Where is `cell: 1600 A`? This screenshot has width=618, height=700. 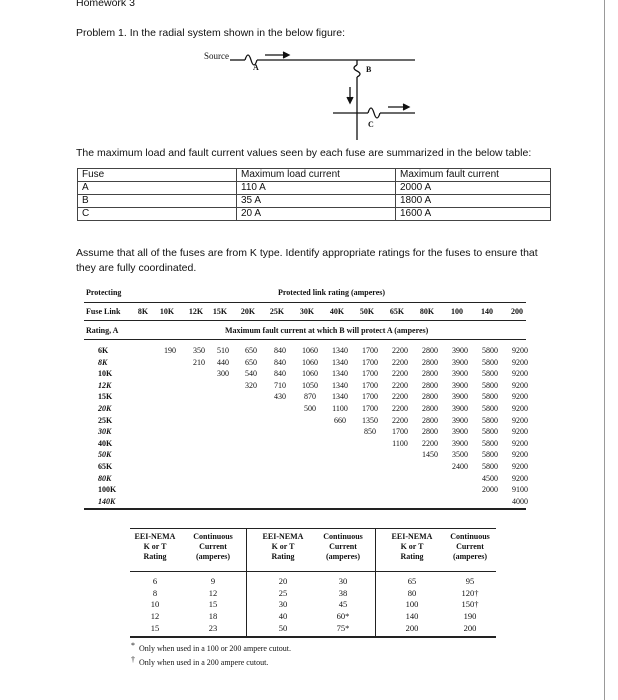 cell: 1600 A is located at coordinates (473, 214).